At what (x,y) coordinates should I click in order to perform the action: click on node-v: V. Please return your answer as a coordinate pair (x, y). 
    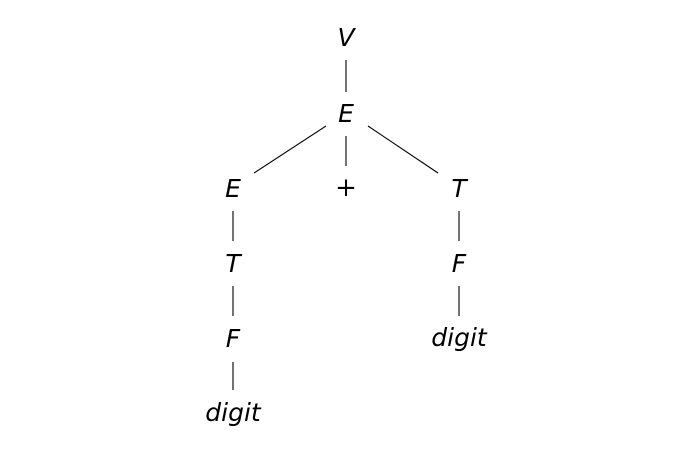
    Looking at the image, I should click on (346, 37).